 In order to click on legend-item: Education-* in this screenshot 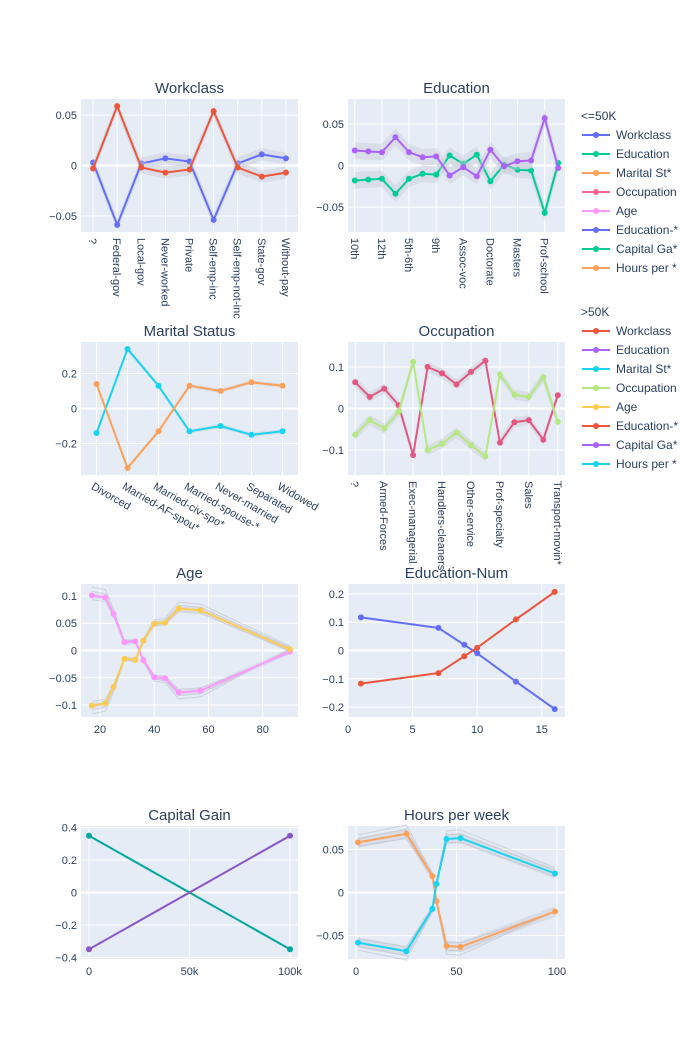, I will do `click(630, 230)`.